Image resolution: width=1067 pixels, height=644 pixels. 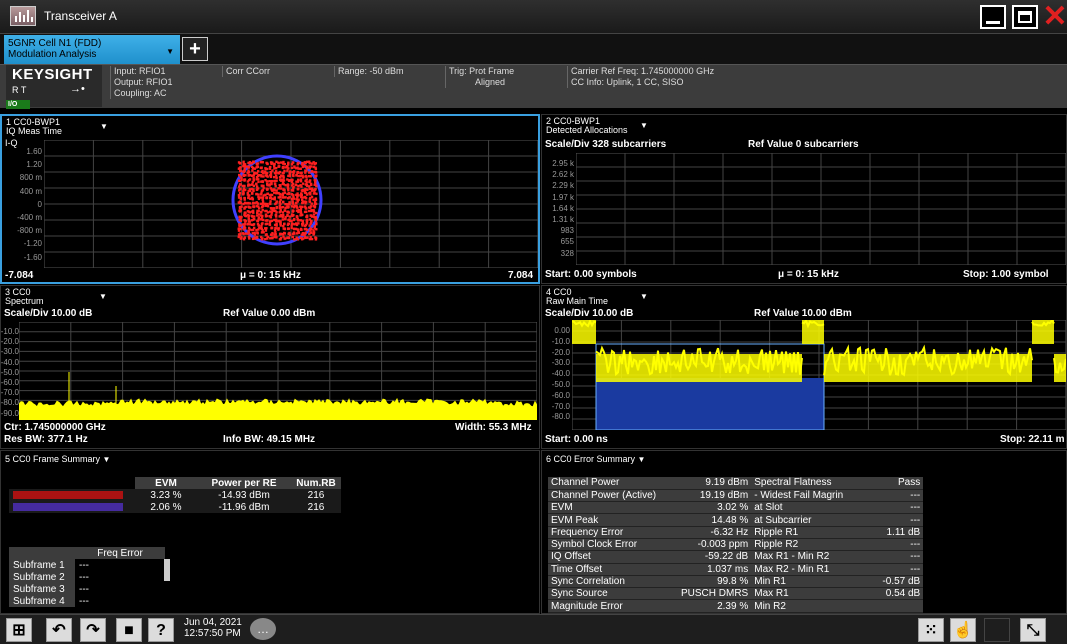 What do you see at coordinates (67, 296) in the screenshot?
I see `window-3-selector: 3 CC0 Spectrum ▼` at bounding box center [67, 296].